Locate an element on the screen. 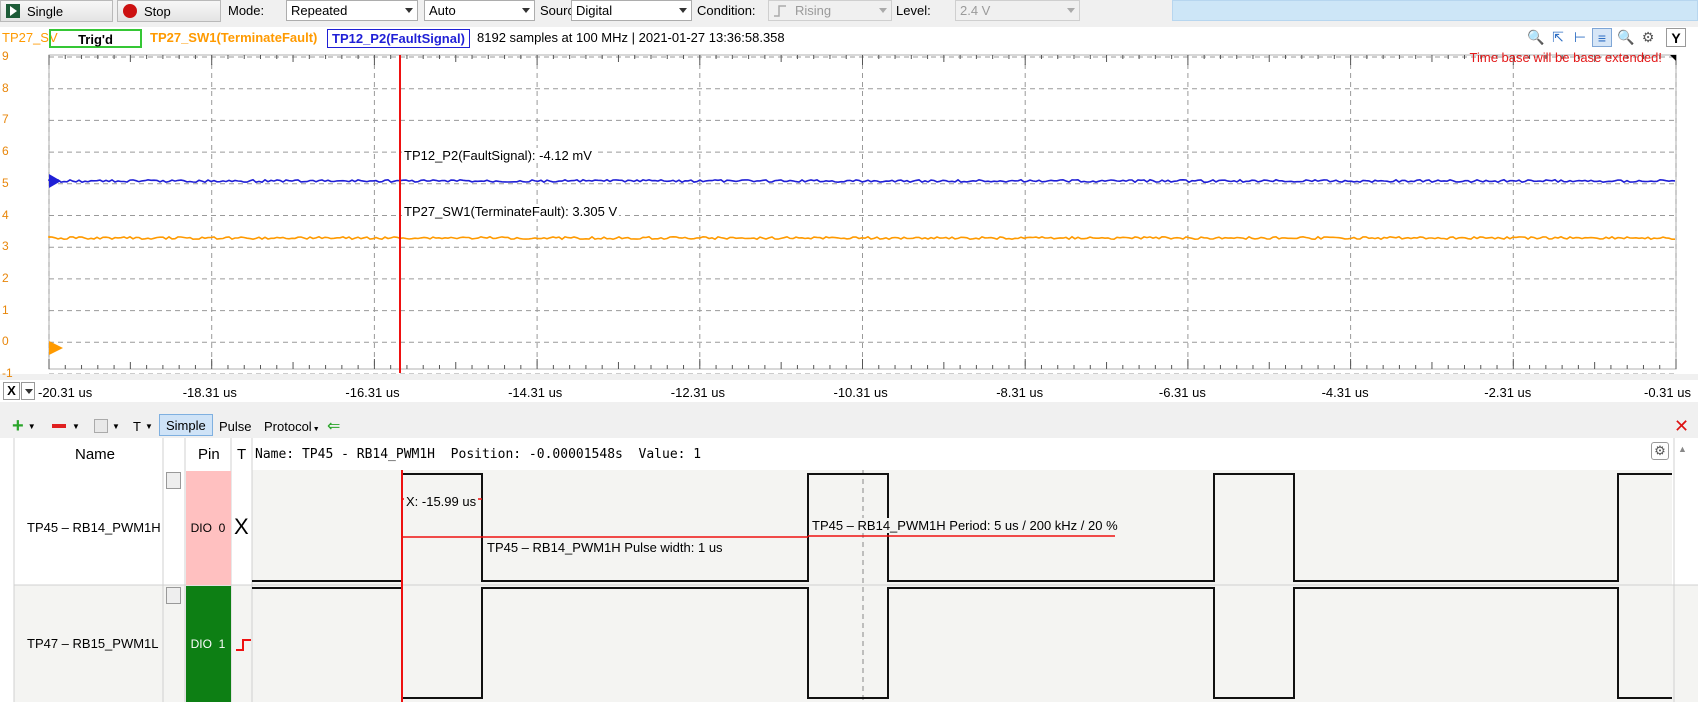 The image size is (1698, 702). tab-simple: Simple is located at coordinates (186, 425).